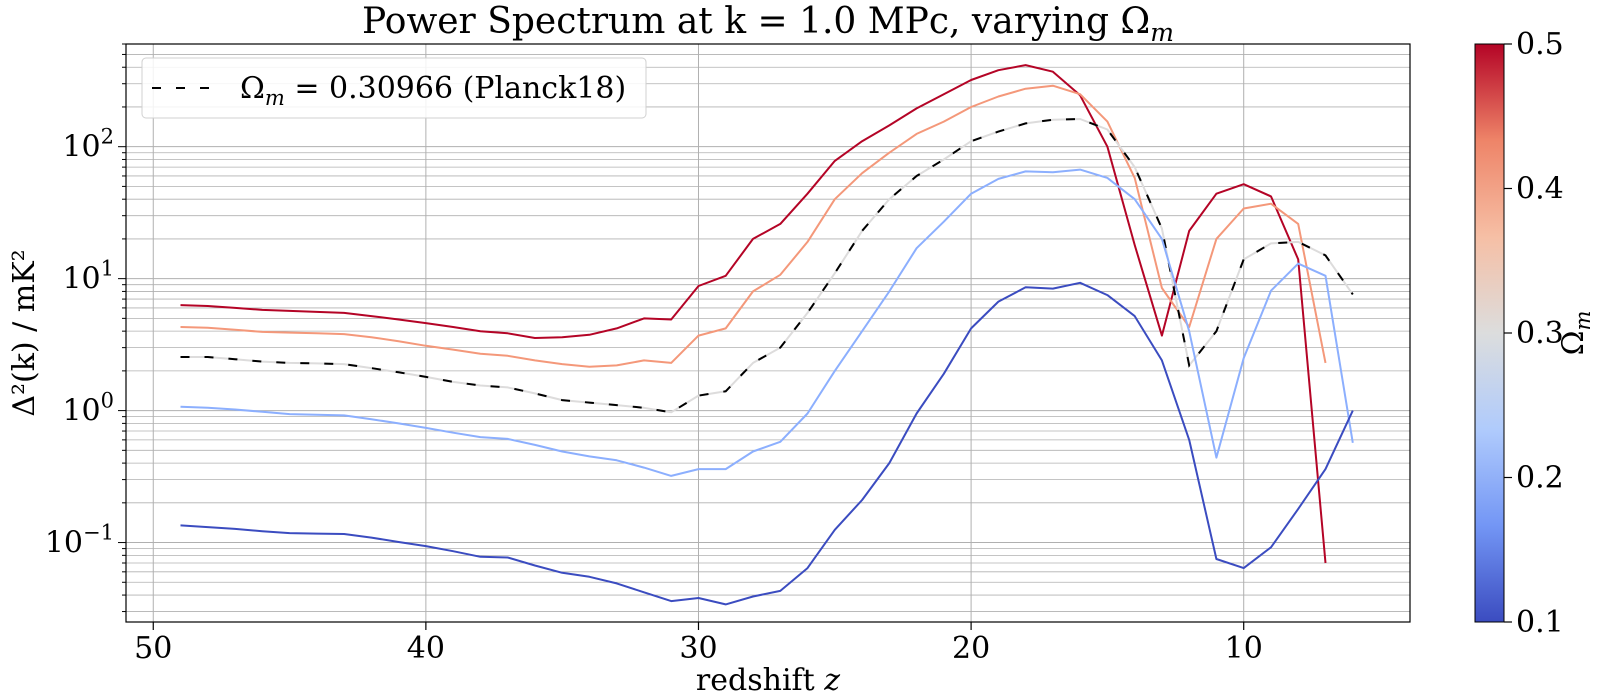 This screenshot has height=700, width=1600. What do you see at coordinates (768, 680) in the screenshot?
I see `x-axis-label: redshift z` at bounding box center [768, 680].